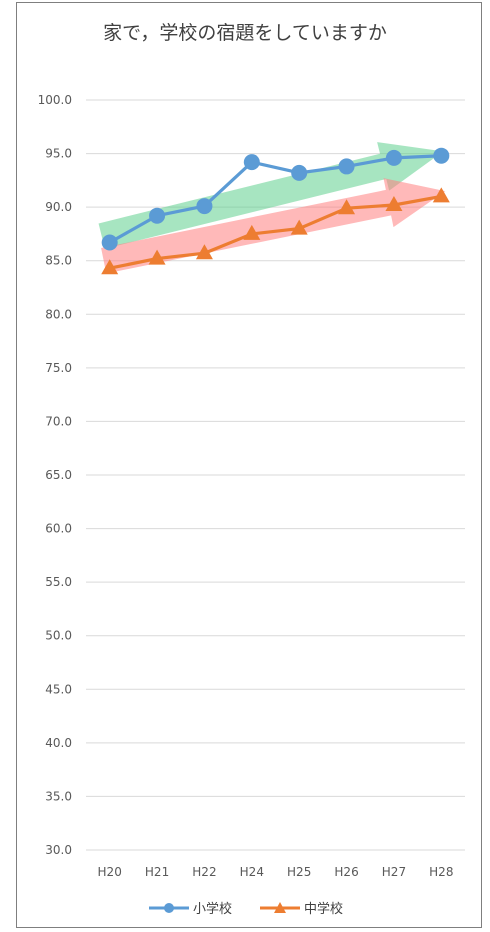 The height and width of the screenshot is (932, 490). I want to click on chart-title: 家で，学校の宿題をしていますか, so click(245, 33).